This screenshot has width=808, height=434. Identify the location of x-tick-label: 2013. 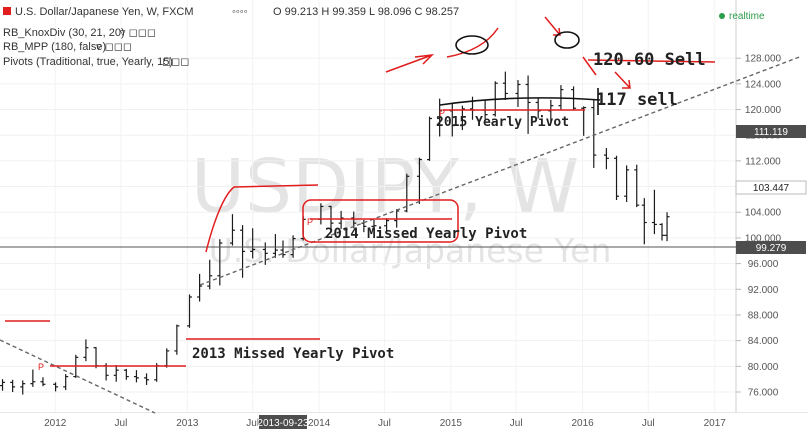
(187, 423).